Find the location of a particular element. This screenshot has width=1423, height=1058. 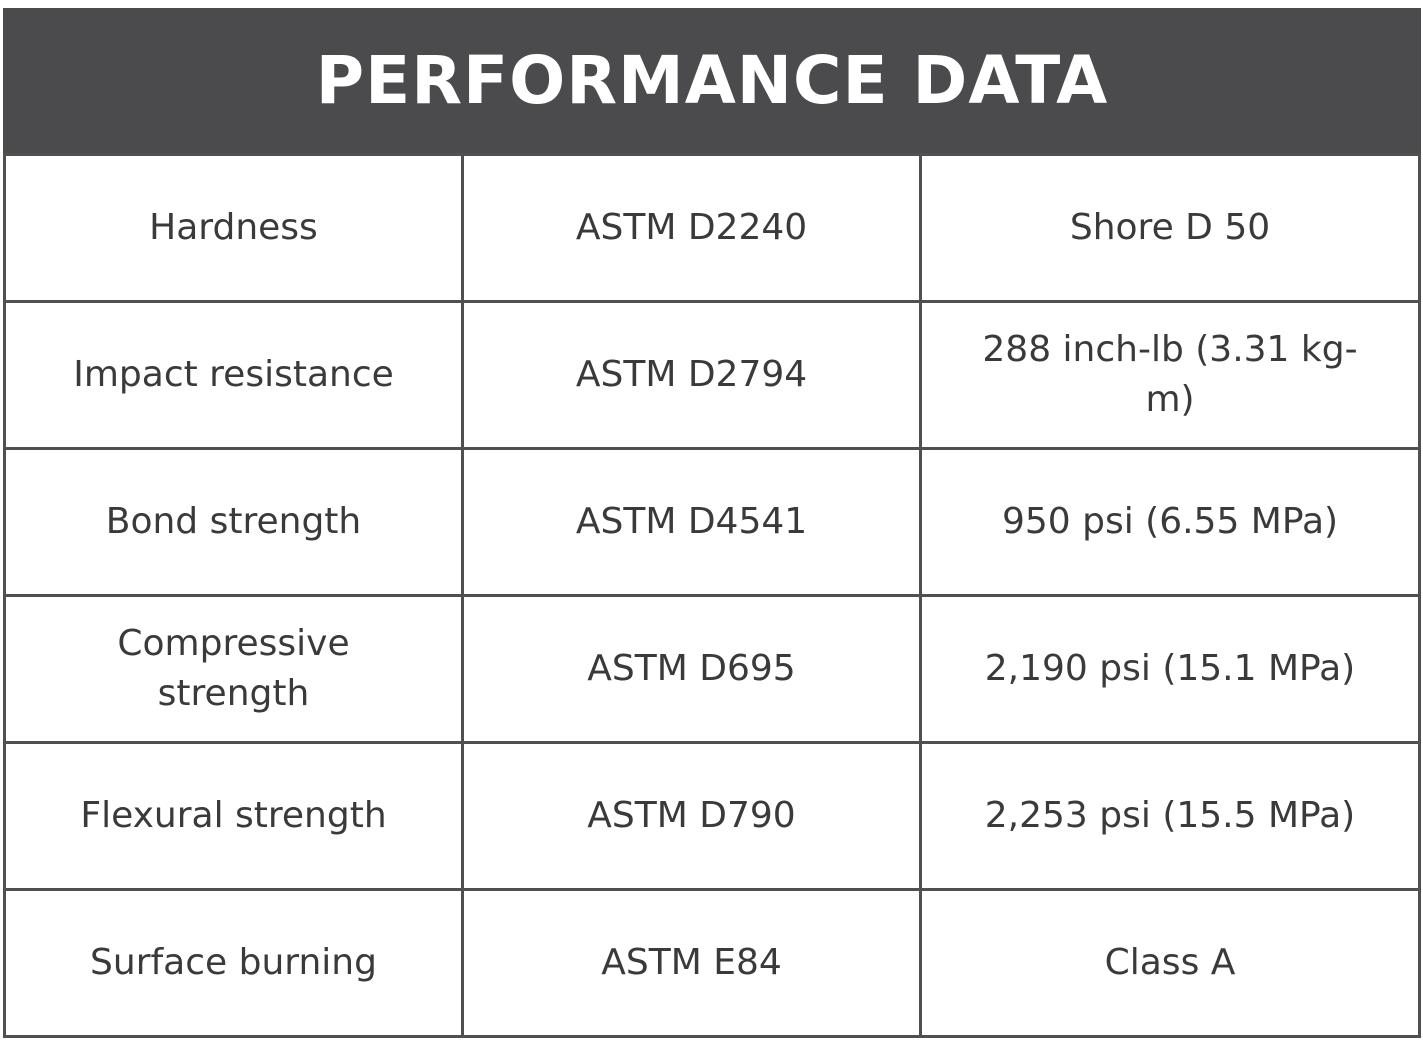

cell-text: ASTM D2240 is located at coordinates (691, 227).